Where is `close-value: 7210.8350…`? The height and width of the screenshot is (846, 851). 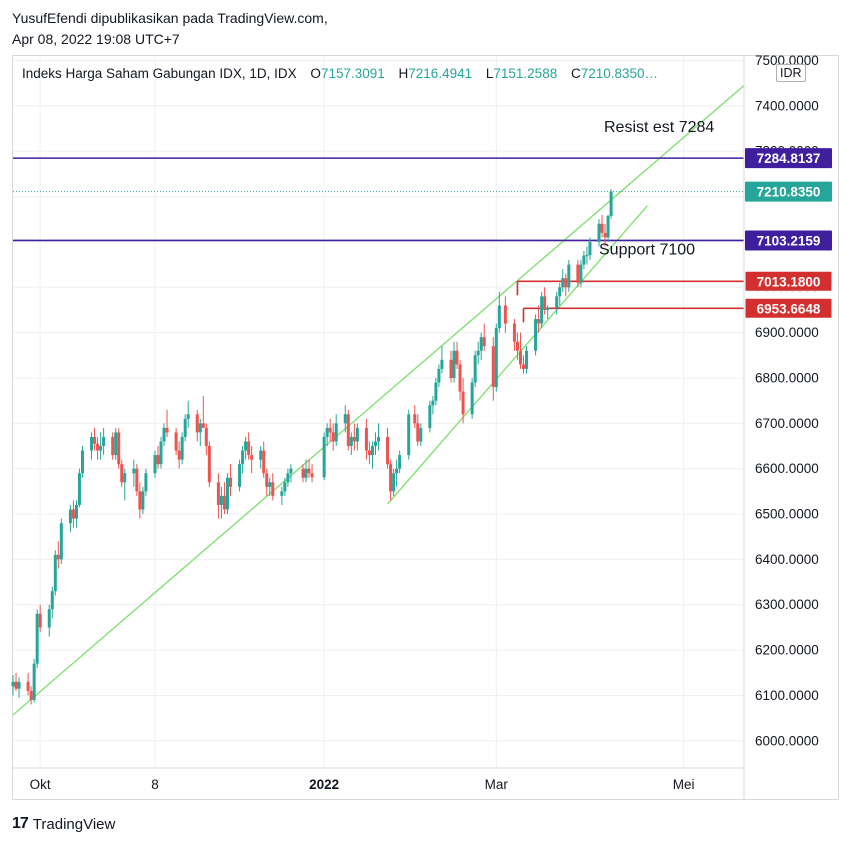
close-value: 7210.8350… is located at coordinates (619, 73).